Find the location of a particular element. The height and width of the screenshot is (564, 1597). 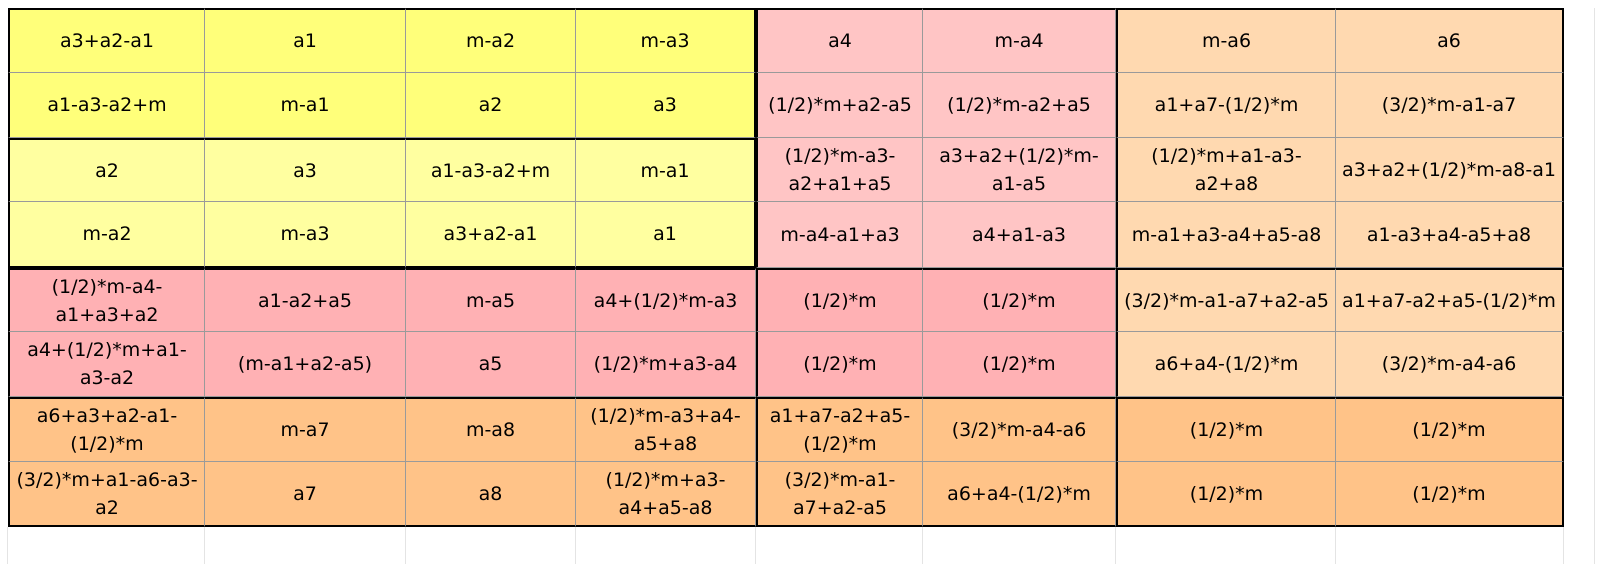

grid-cell: a4+a1-a3 is located at coordinates (1019, 235).